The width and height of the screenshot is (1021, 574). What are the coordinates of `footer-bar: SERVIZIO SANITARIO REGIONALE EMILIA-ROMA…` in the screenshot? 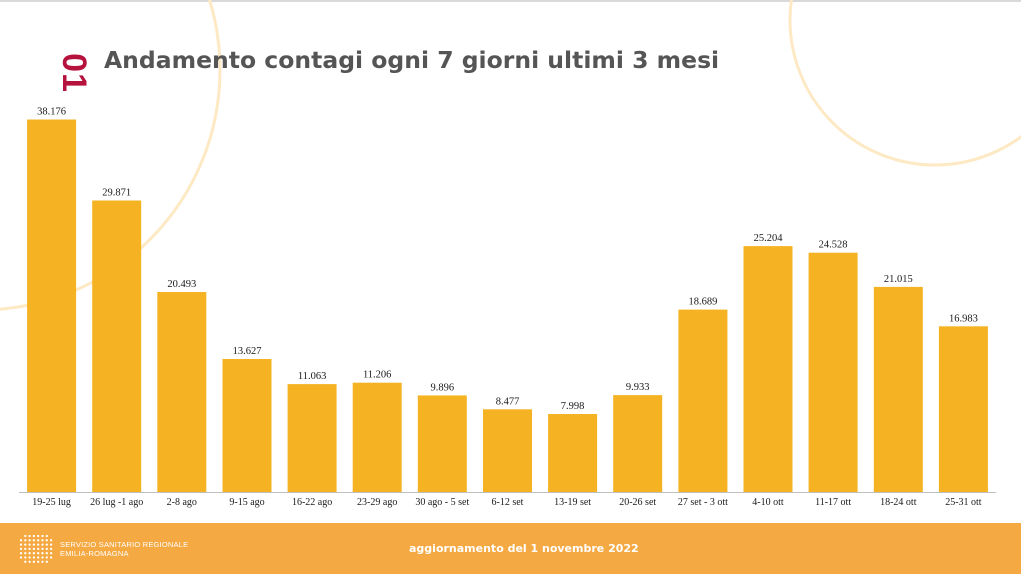 It's located at (510, 548).